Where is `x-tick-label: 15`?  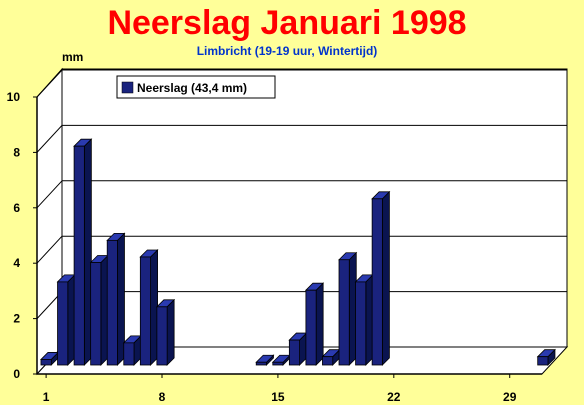
x-tick-label: 15 is located at coordinates (278, 397).